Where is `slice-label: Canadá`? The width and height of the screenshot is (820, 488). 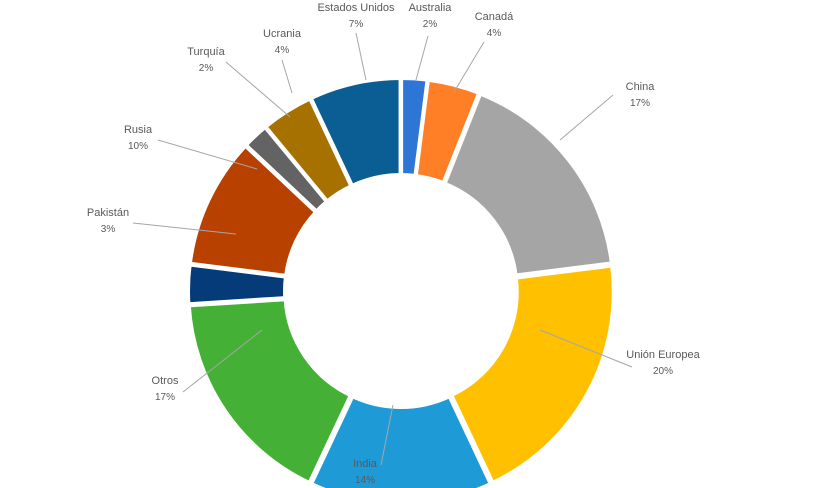 slice-label: Canadá is located at coordinates (494, 17).